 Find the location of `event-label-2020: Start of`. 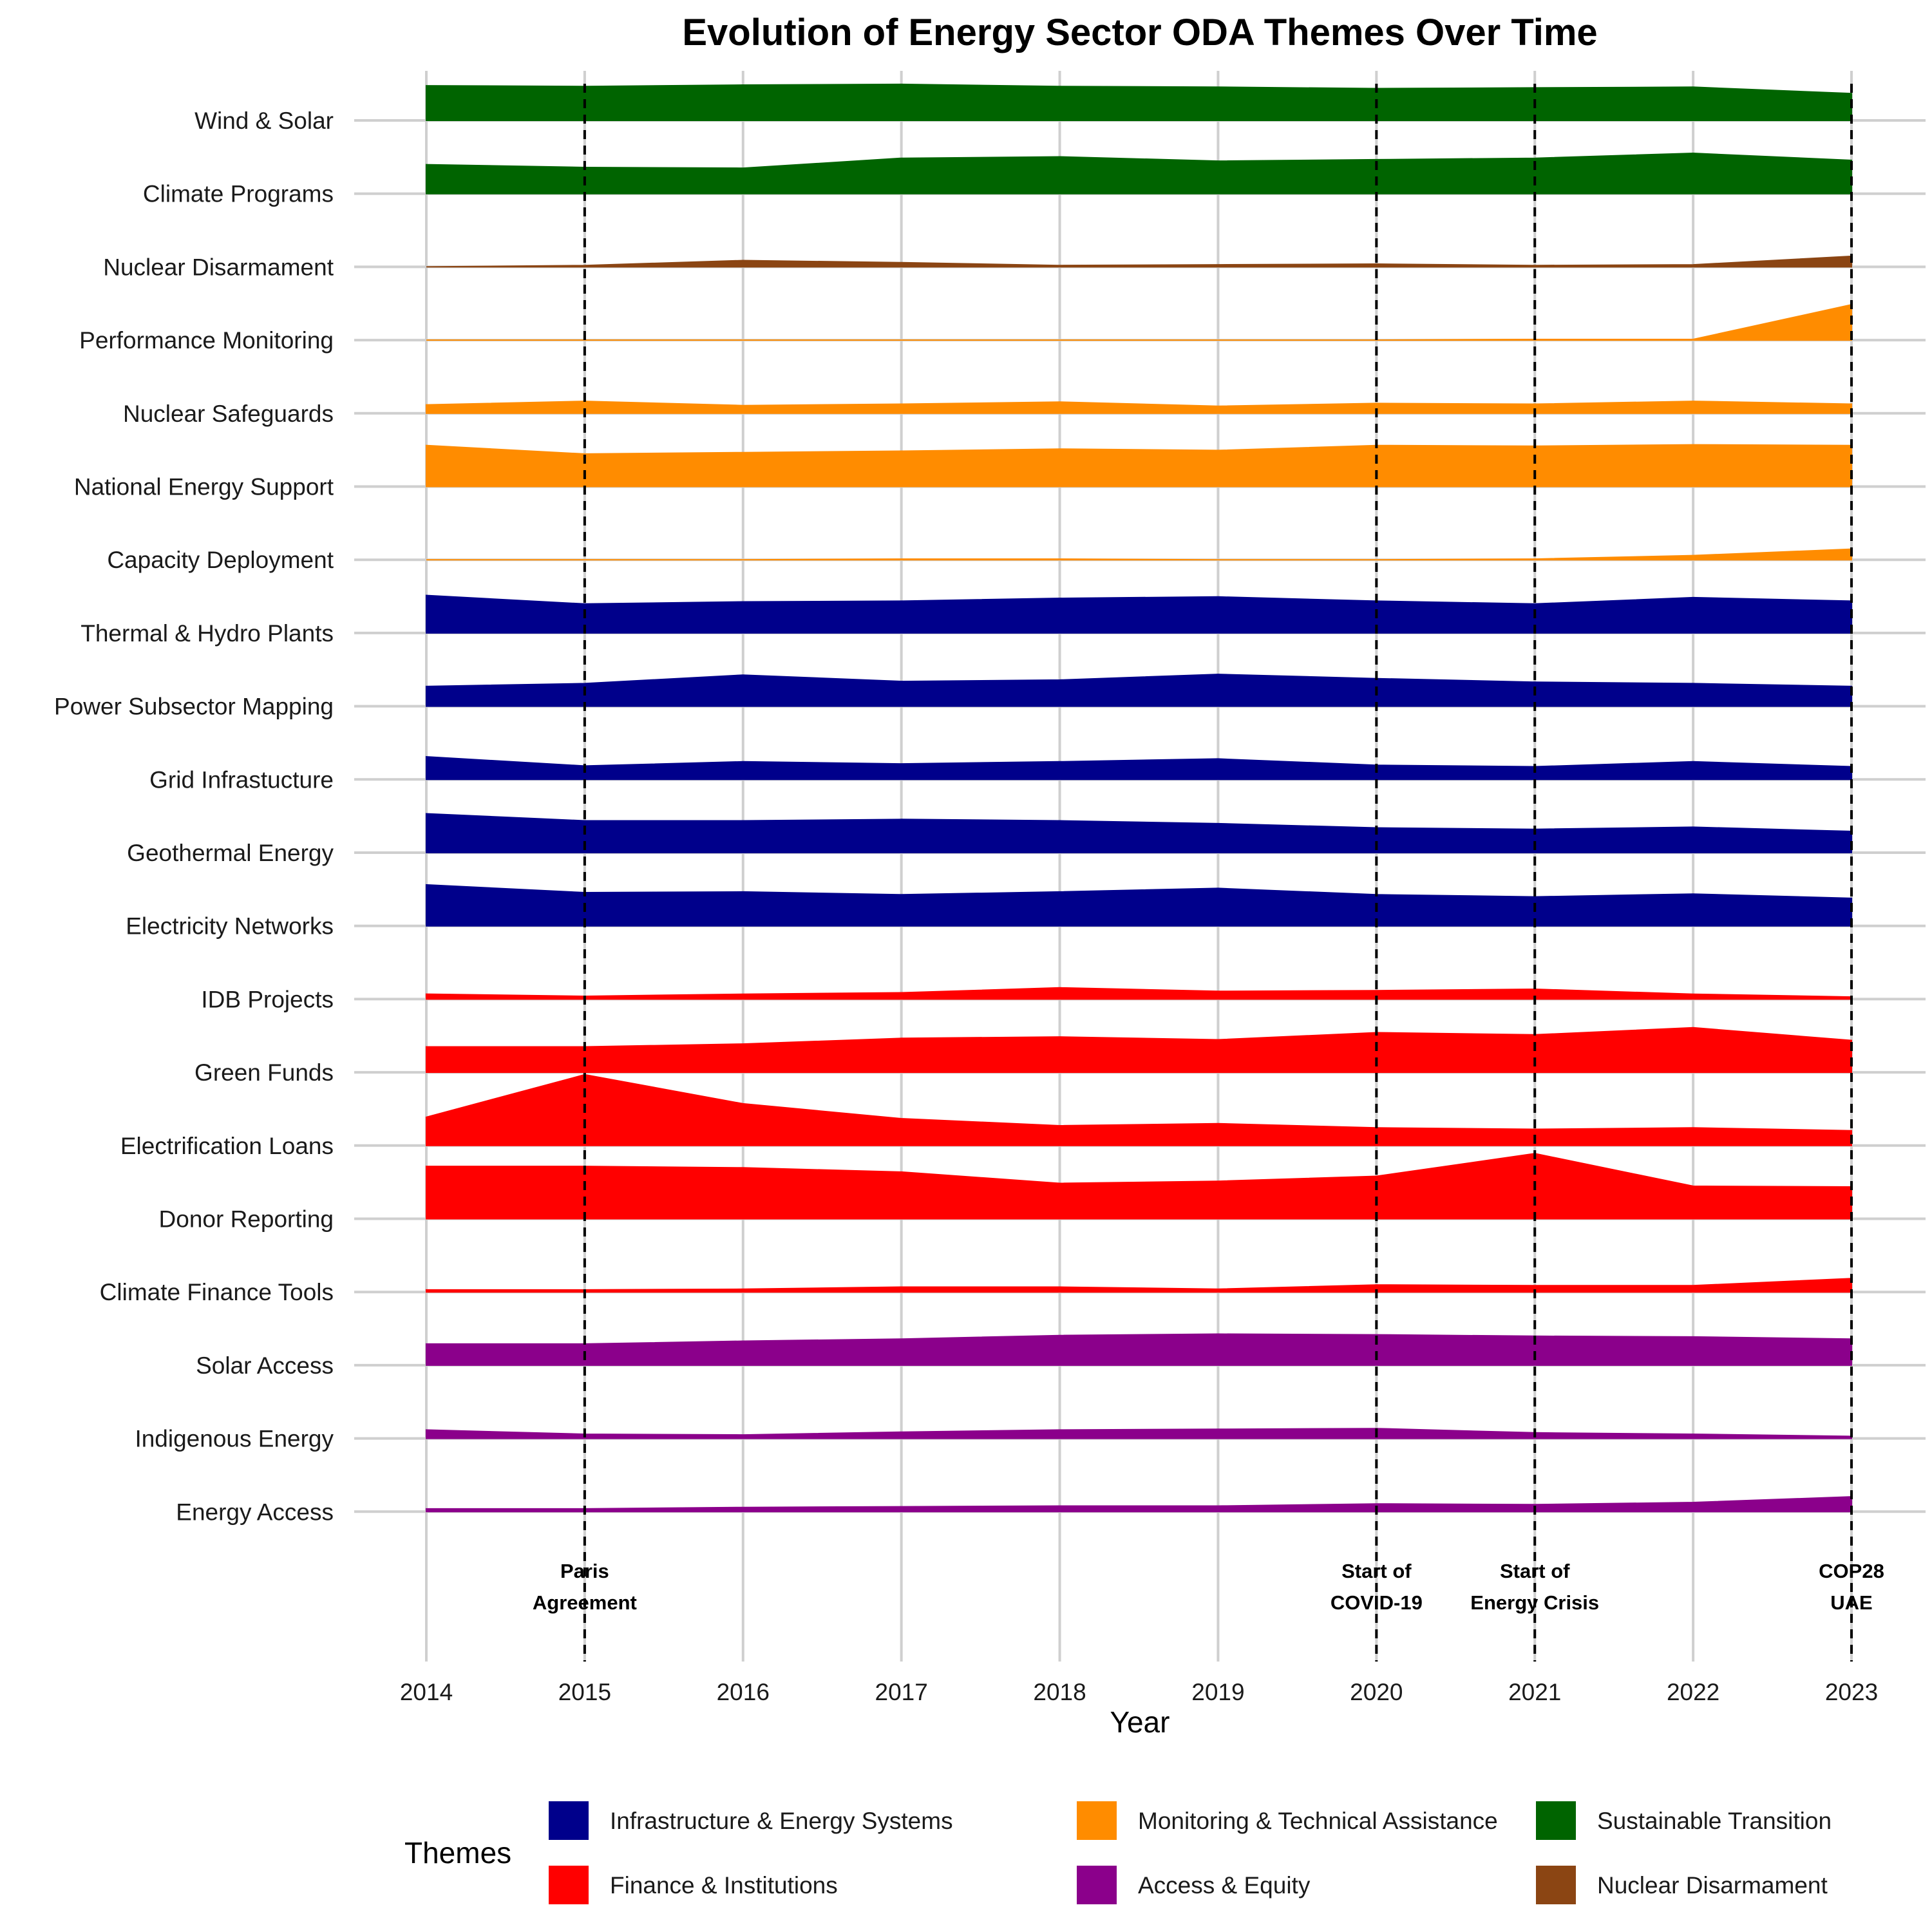

event-label-2020: Start of is located at coordinates (1376, 1571).